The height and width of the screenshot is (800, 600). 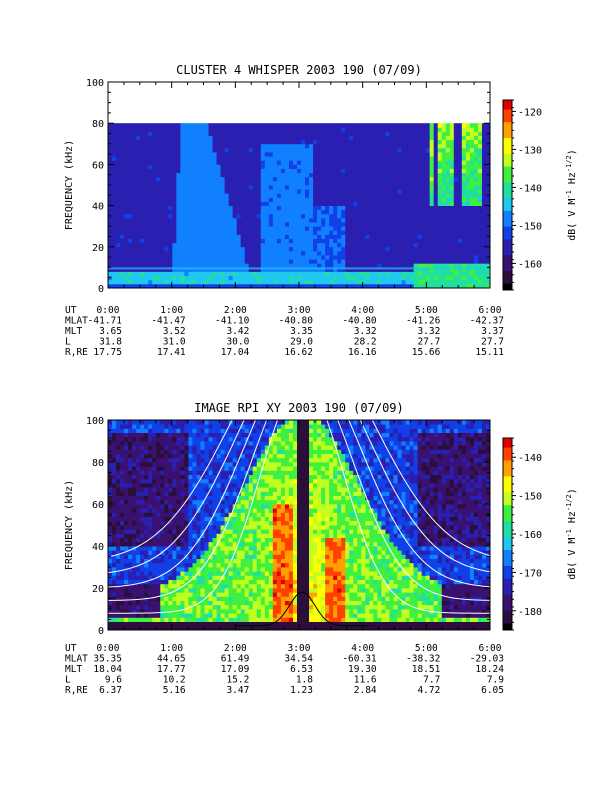 I want to click on ephemeris-value: -42.37, so click(x=487, y=321).